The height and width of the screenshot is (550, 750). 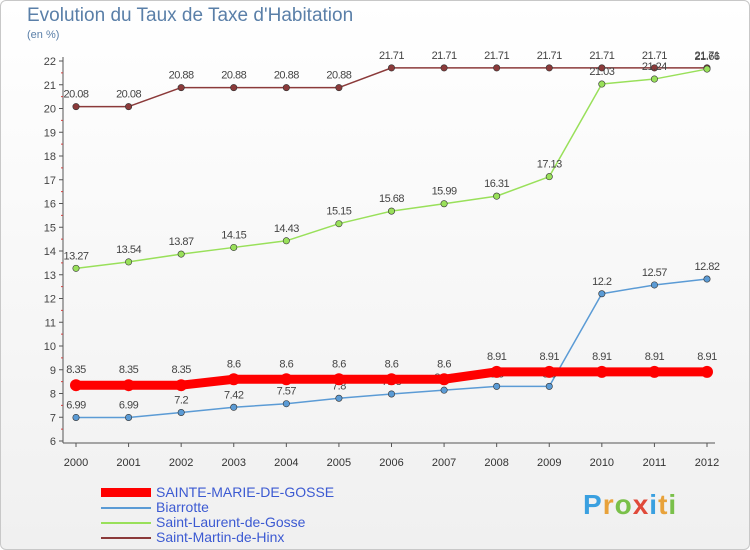 What do you see at coordinates (287, 392) in the screenshot?
I see `data-label: 7.57` at bounding box center [287, 392].